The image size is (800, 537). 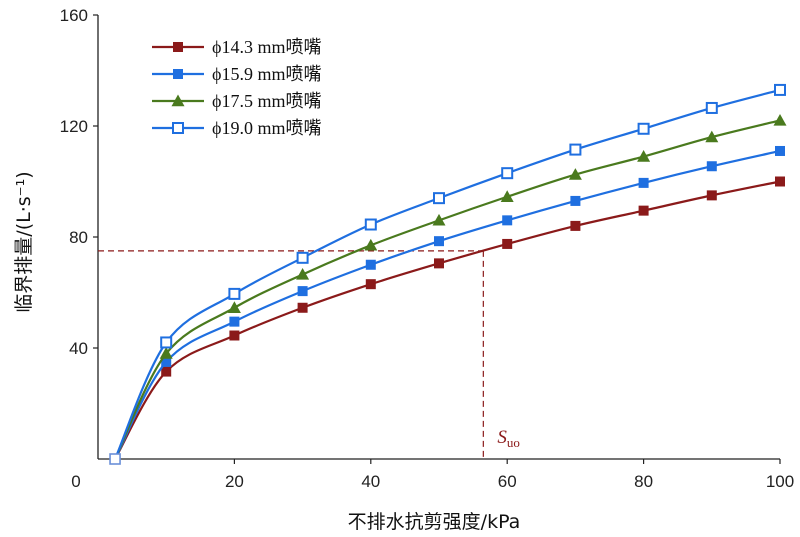 What do you see at coordinates (236, 87) in the screenshot?
I see `legend: ϕ14.3 mm喷嘴 ϕ15.9 mm喷嘴 ϕ17.5 mm喷嘴 ϕ19.0 mm喷嘴` at bounding box center [236, 87].